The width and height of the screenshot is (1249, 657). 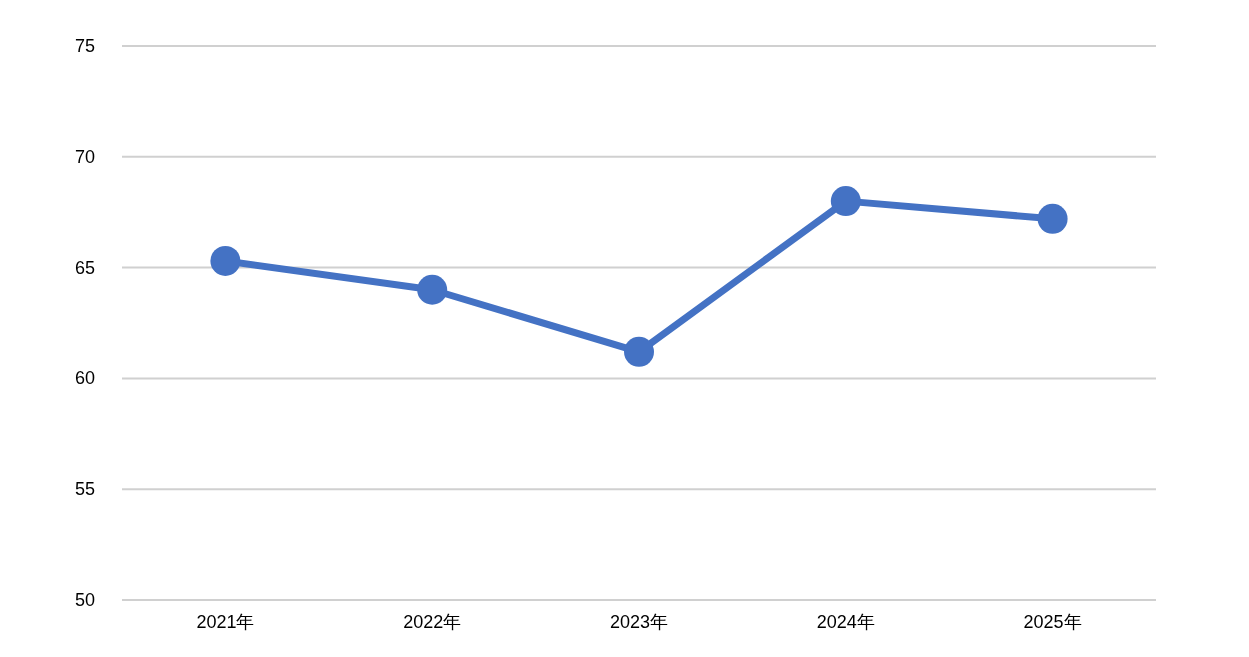 I want to click on xtick: 2021年, so click(x=225, y=622).